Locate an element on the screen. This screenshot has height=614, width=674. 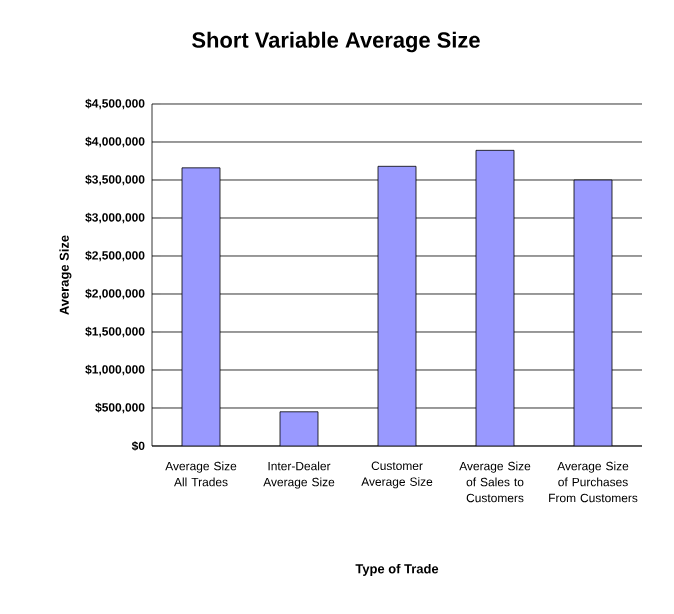
chart-title: Short Variable Average Size is located at coordinates (336, 42).